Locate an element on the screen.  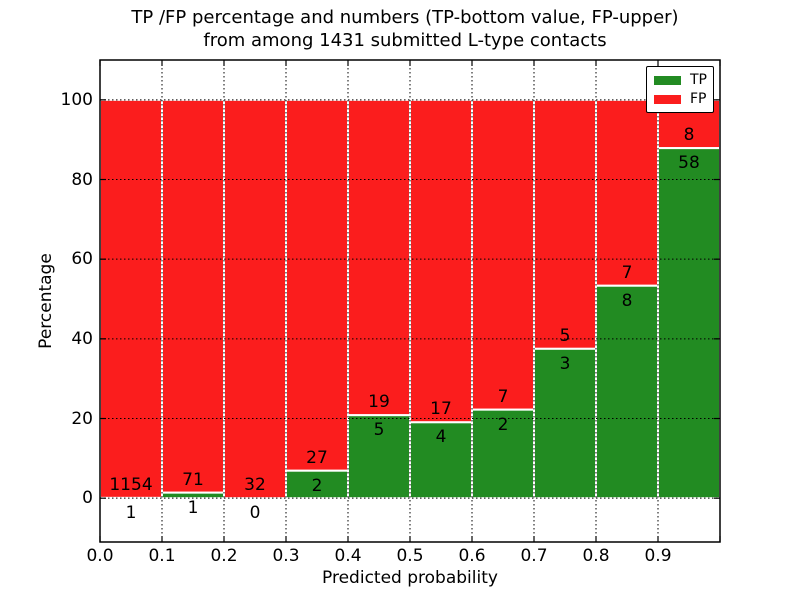
legend-swatch-fp-icon is located at coordinates (667, 99).